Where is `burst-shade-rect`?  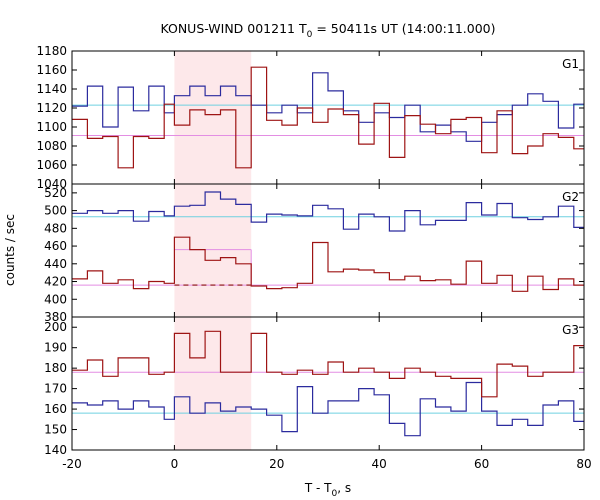 burst-shade-rect is located at coordinates (213, 250).